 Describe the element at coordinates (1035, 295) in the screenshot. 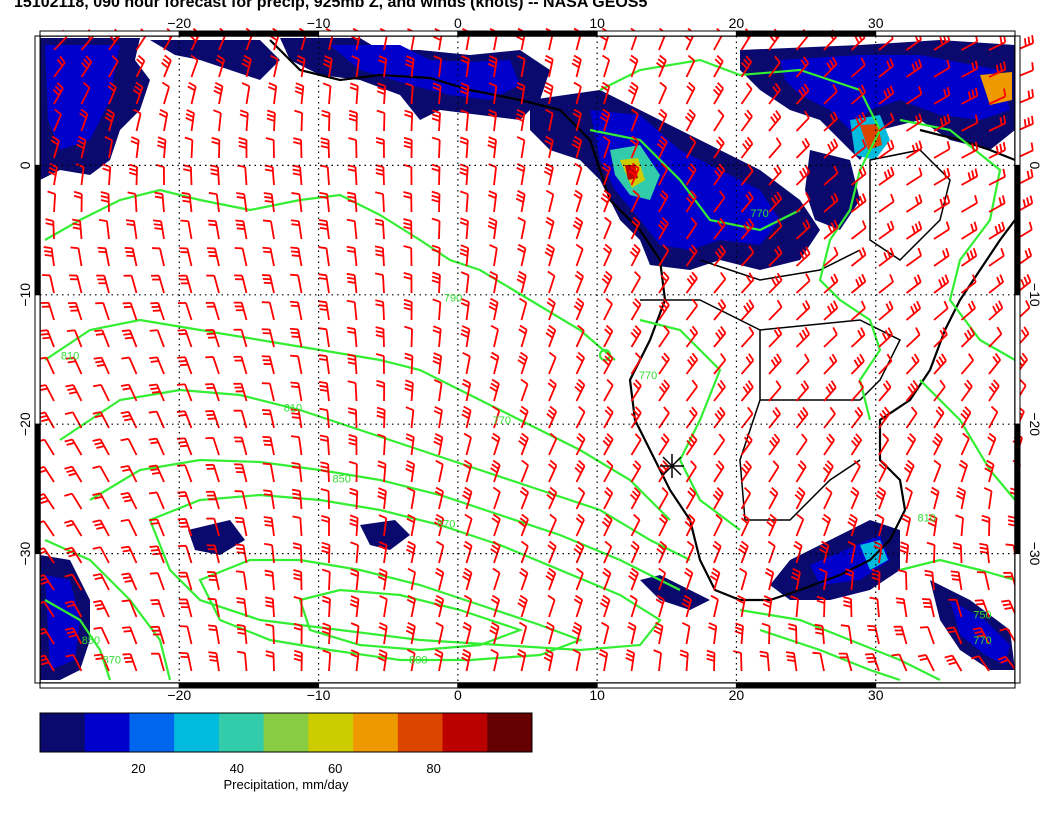

I see `lat-tick-label-right: −10` at that location.